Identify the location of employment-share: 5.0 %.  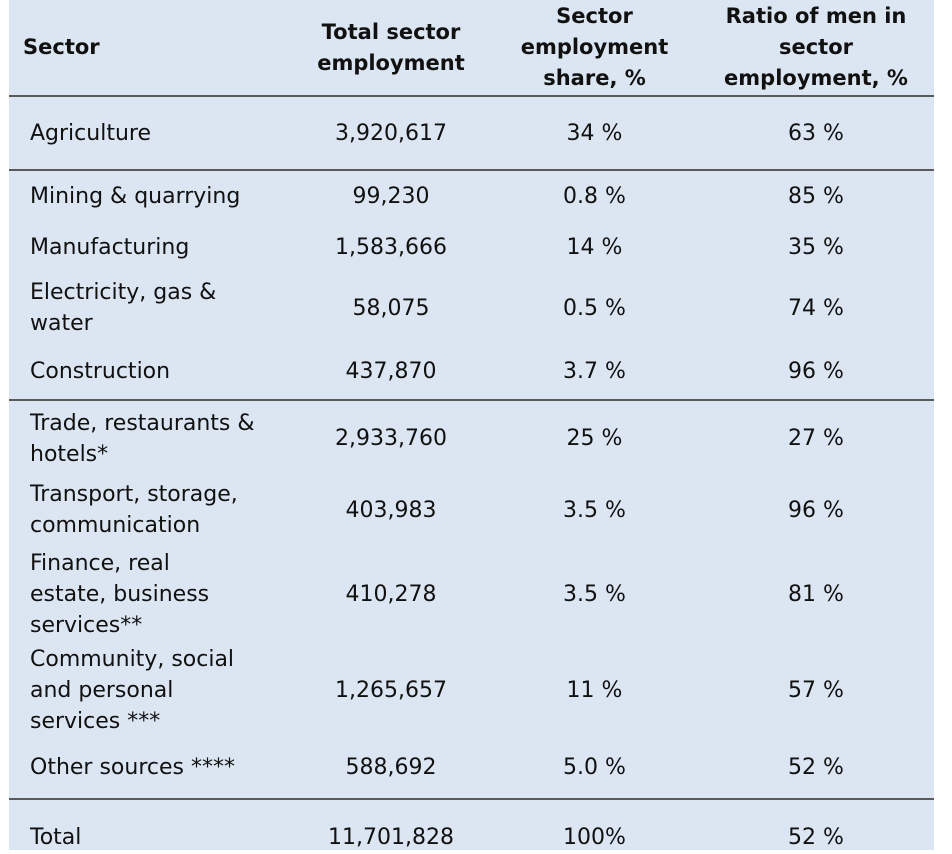
(594, 767).